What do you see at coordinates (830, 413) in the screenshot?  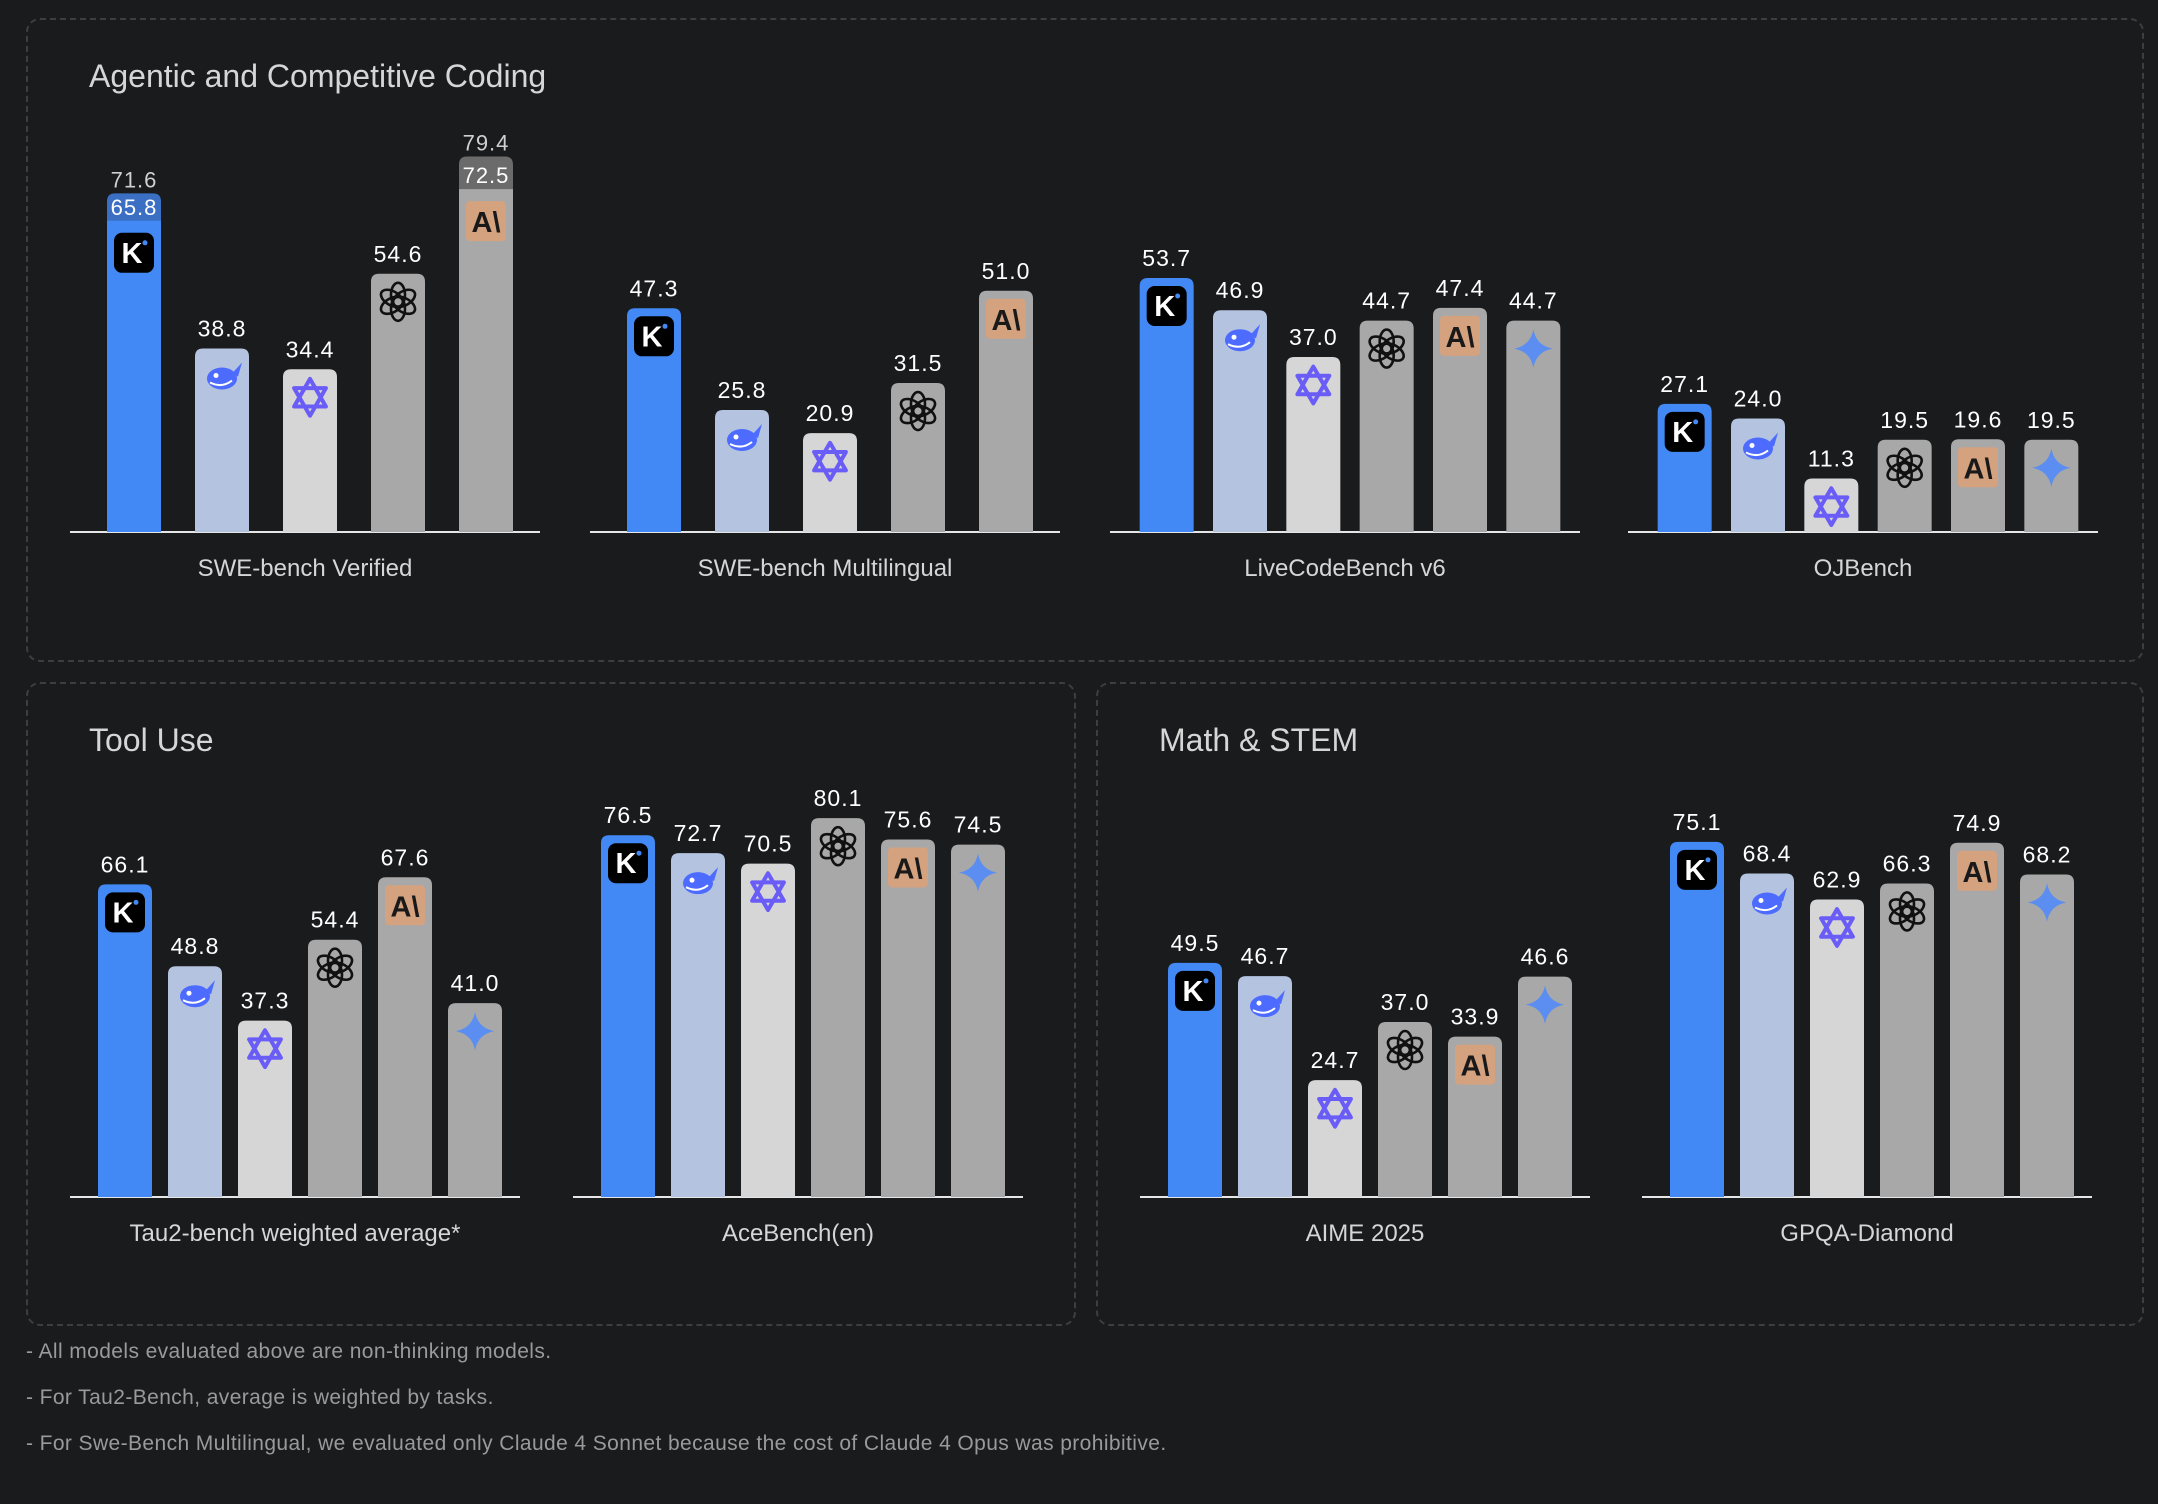 I see `data-label: 20.9` at bounding box center [830, 413].